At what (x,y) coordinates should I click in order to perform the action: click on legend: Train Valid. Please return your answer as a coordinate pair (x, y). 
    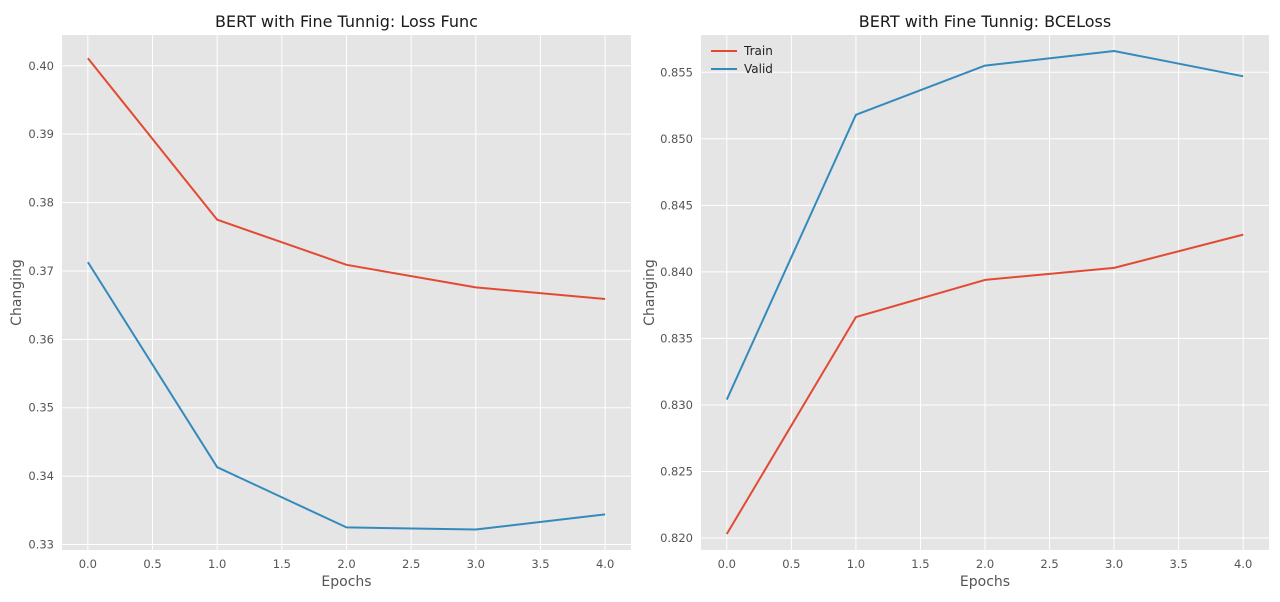
    Looking at the image, I should click on (742, 60).